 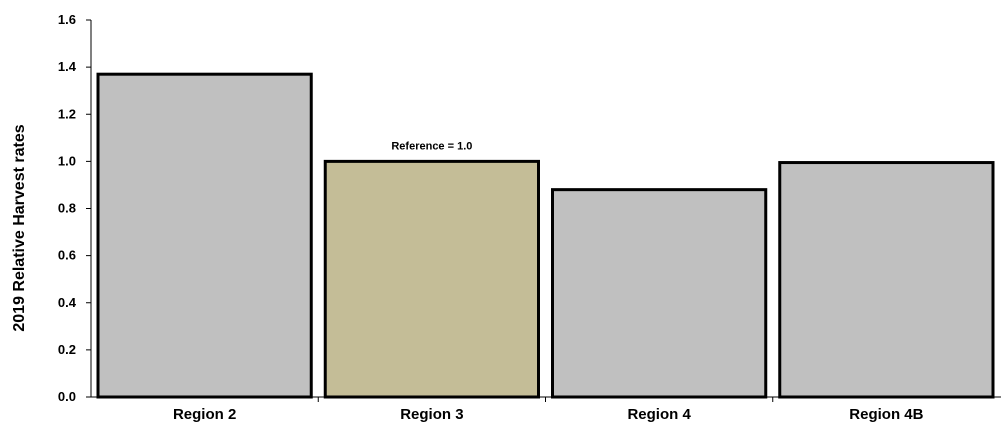 What do you see at coordinates (67, 349) in the screenshot?
I see `y-tick-label: 0.2` at bounding box center [67, 349].